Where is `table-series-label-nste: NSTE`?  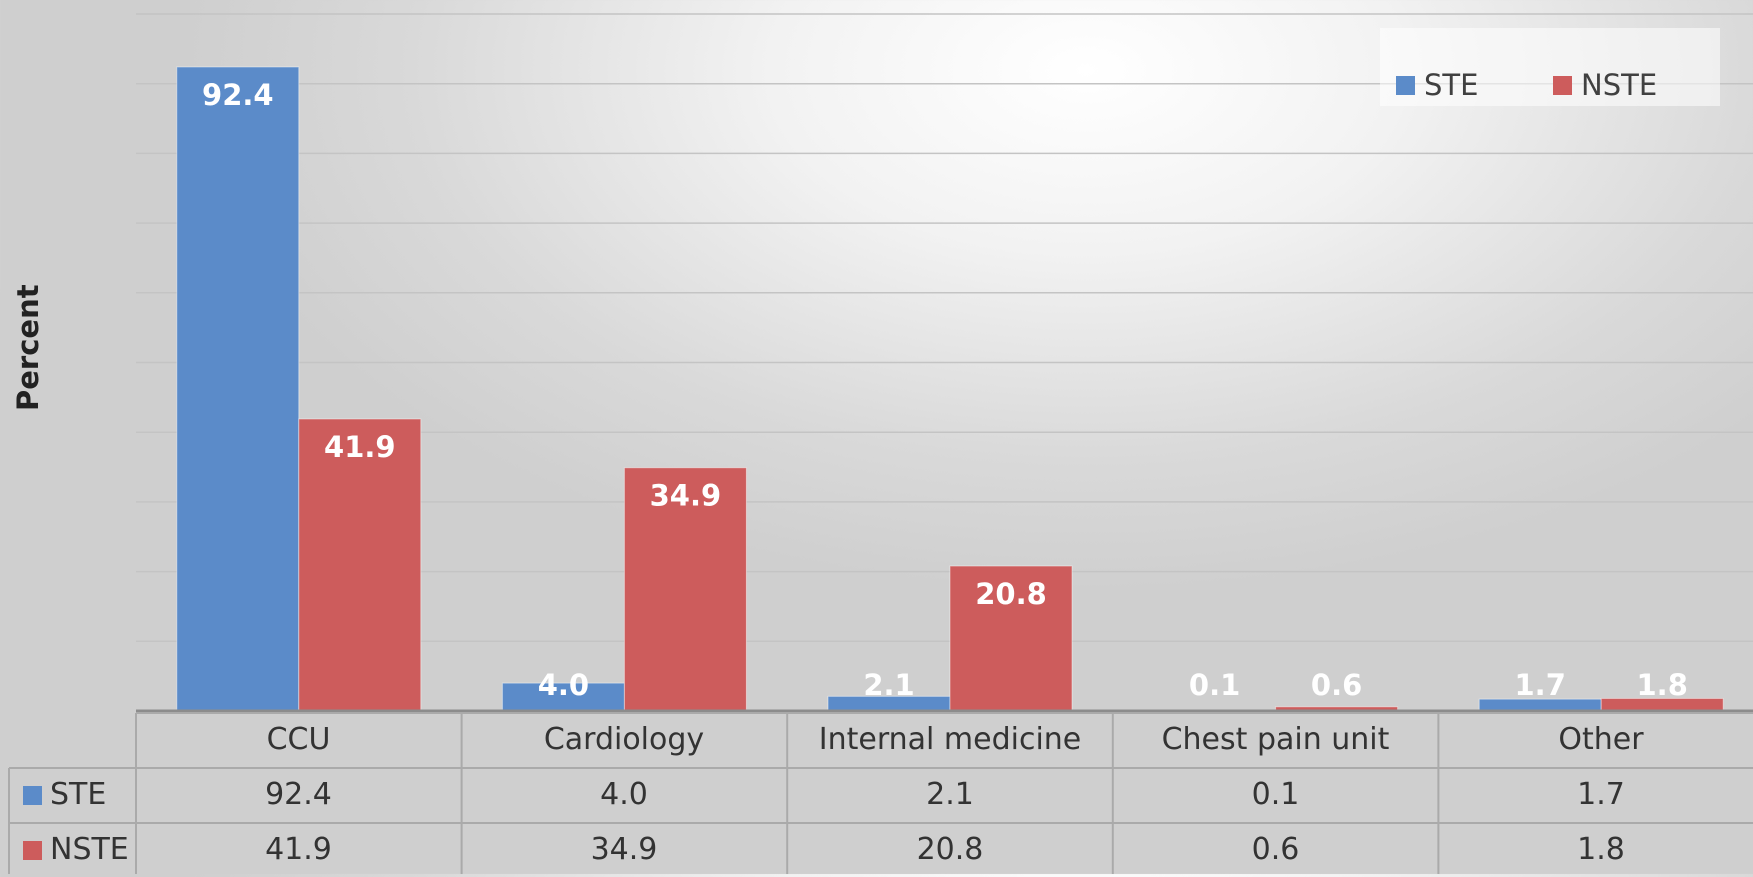 table-series-label-nste: NSTE is located at coordinates (89, 849).